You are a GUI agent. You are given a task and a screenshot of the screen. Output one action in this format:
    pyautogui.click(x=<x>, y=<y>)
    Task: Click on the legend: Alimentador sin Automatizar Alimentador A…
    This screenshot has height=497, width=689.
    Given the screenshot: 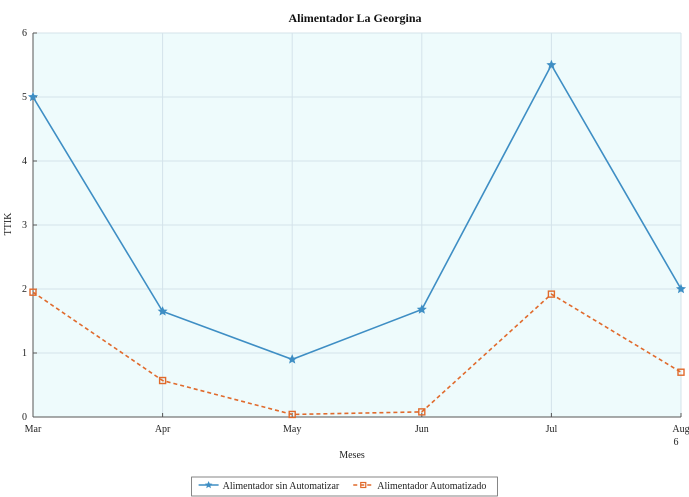 What is the action you would take?
    pyautogui.click(x=344, y=486)
    